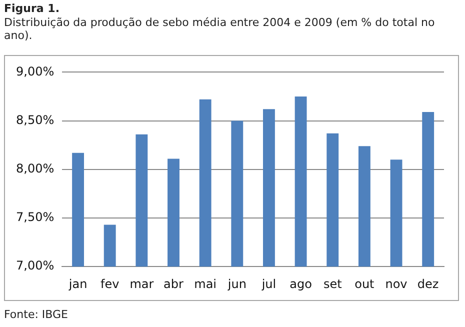 Image resolution: width=465 pixels, height=327 pixels. I want to click on x-tick-label: ago, so click(301, 283).